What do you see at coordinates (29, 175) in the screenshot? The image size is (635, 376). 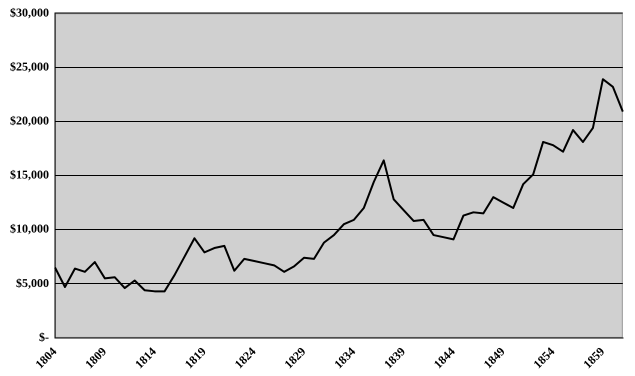 I see `y-tick-label: $15,000` at bounding box center [29, 175].